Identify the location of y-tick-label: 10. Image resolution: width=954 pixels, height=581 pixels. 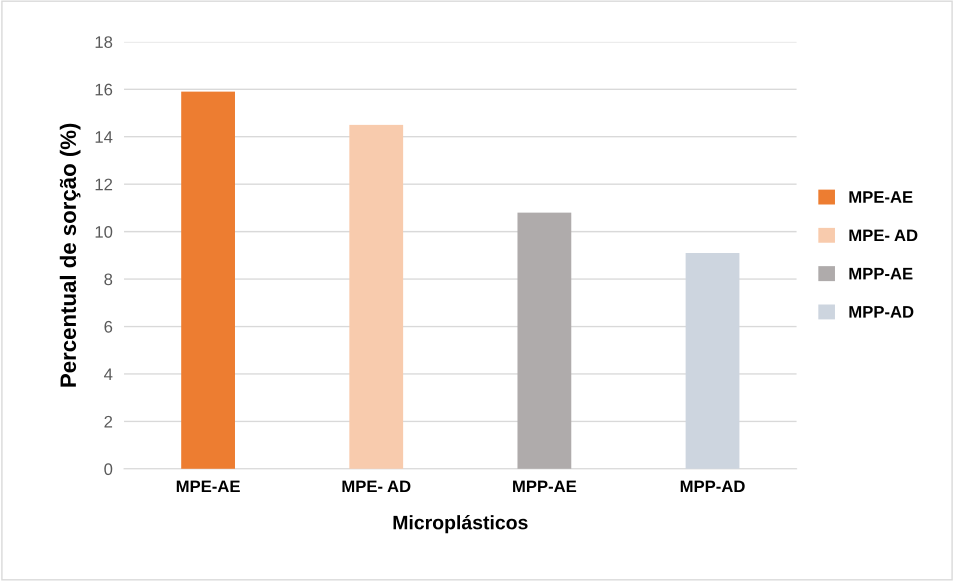
(104, 232).